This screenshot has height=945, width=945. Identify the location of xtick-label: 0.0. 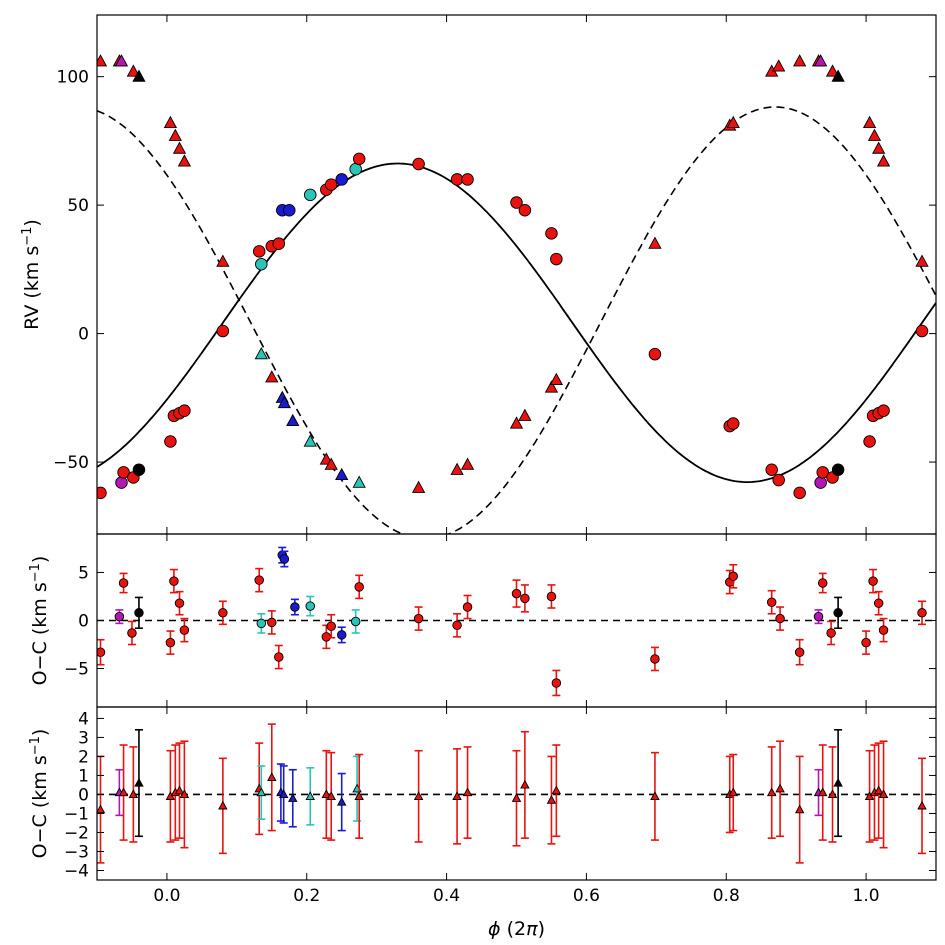
(166, 896).